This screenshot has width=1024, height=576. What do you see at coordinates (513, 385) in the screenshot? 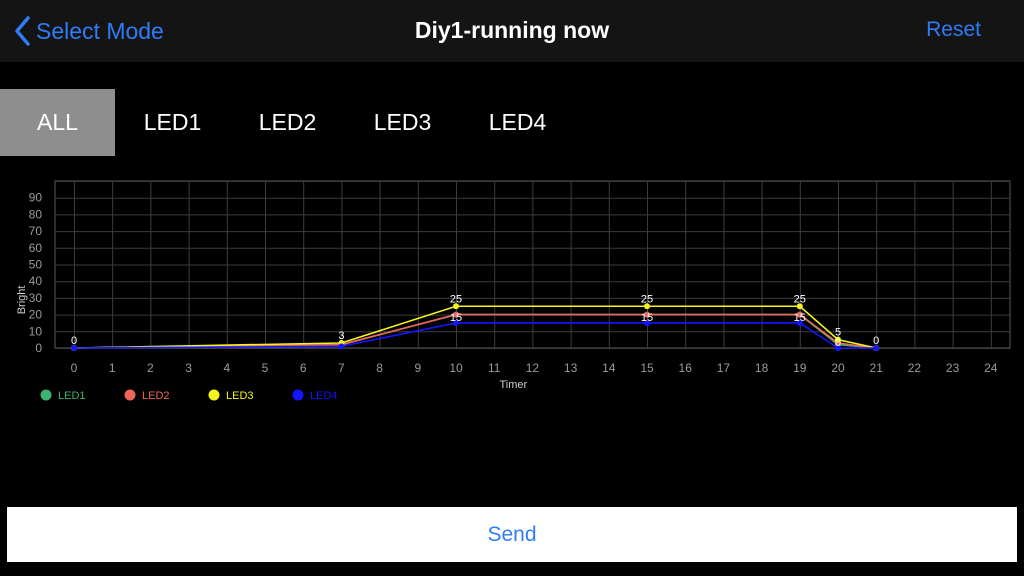
I see `x-axis-label: Timer` at bounding box center [513, 385].